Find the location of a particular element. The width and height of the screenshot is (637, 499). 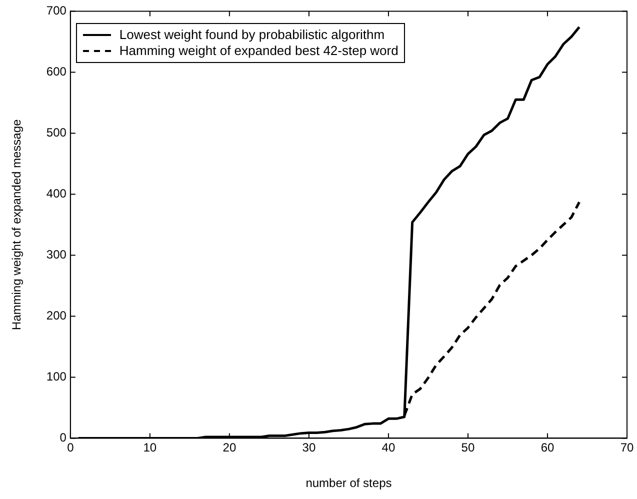

y-tick-label: 700 is located at coordinates (56, 11).